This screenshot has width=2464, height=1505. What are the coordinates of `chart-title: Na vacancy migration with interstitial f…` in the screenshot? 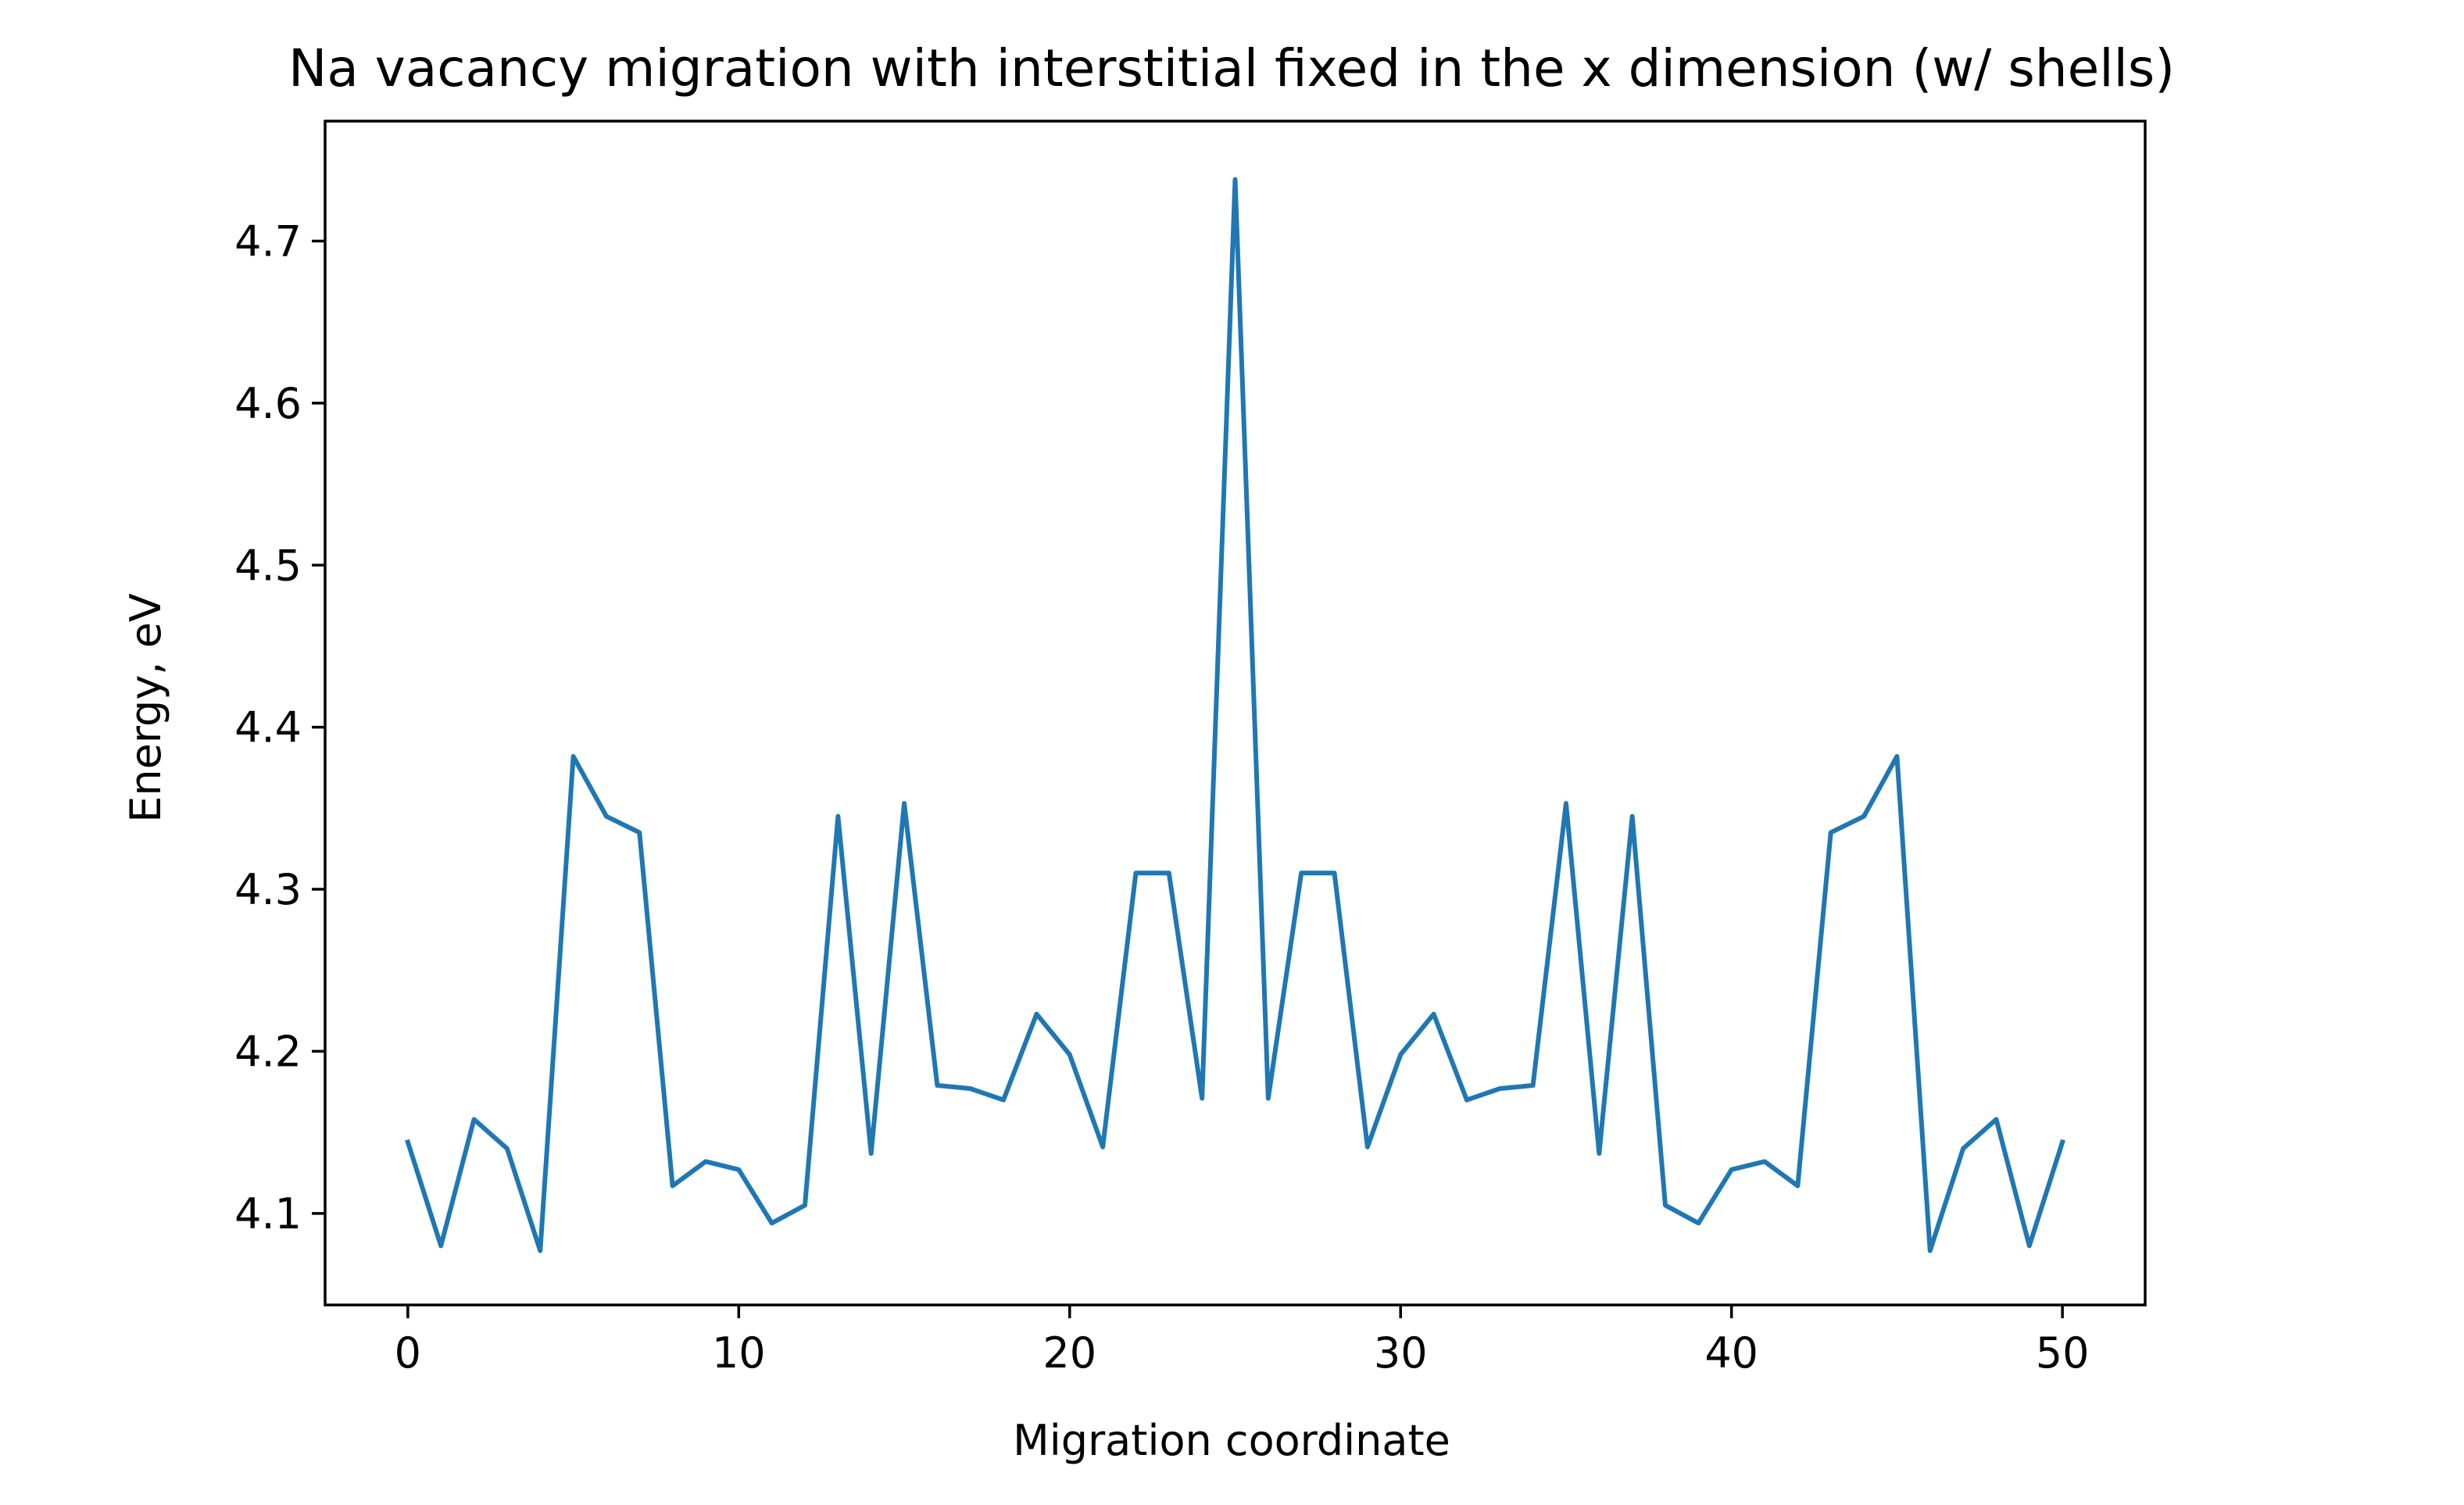 It's located at (1231, 68).